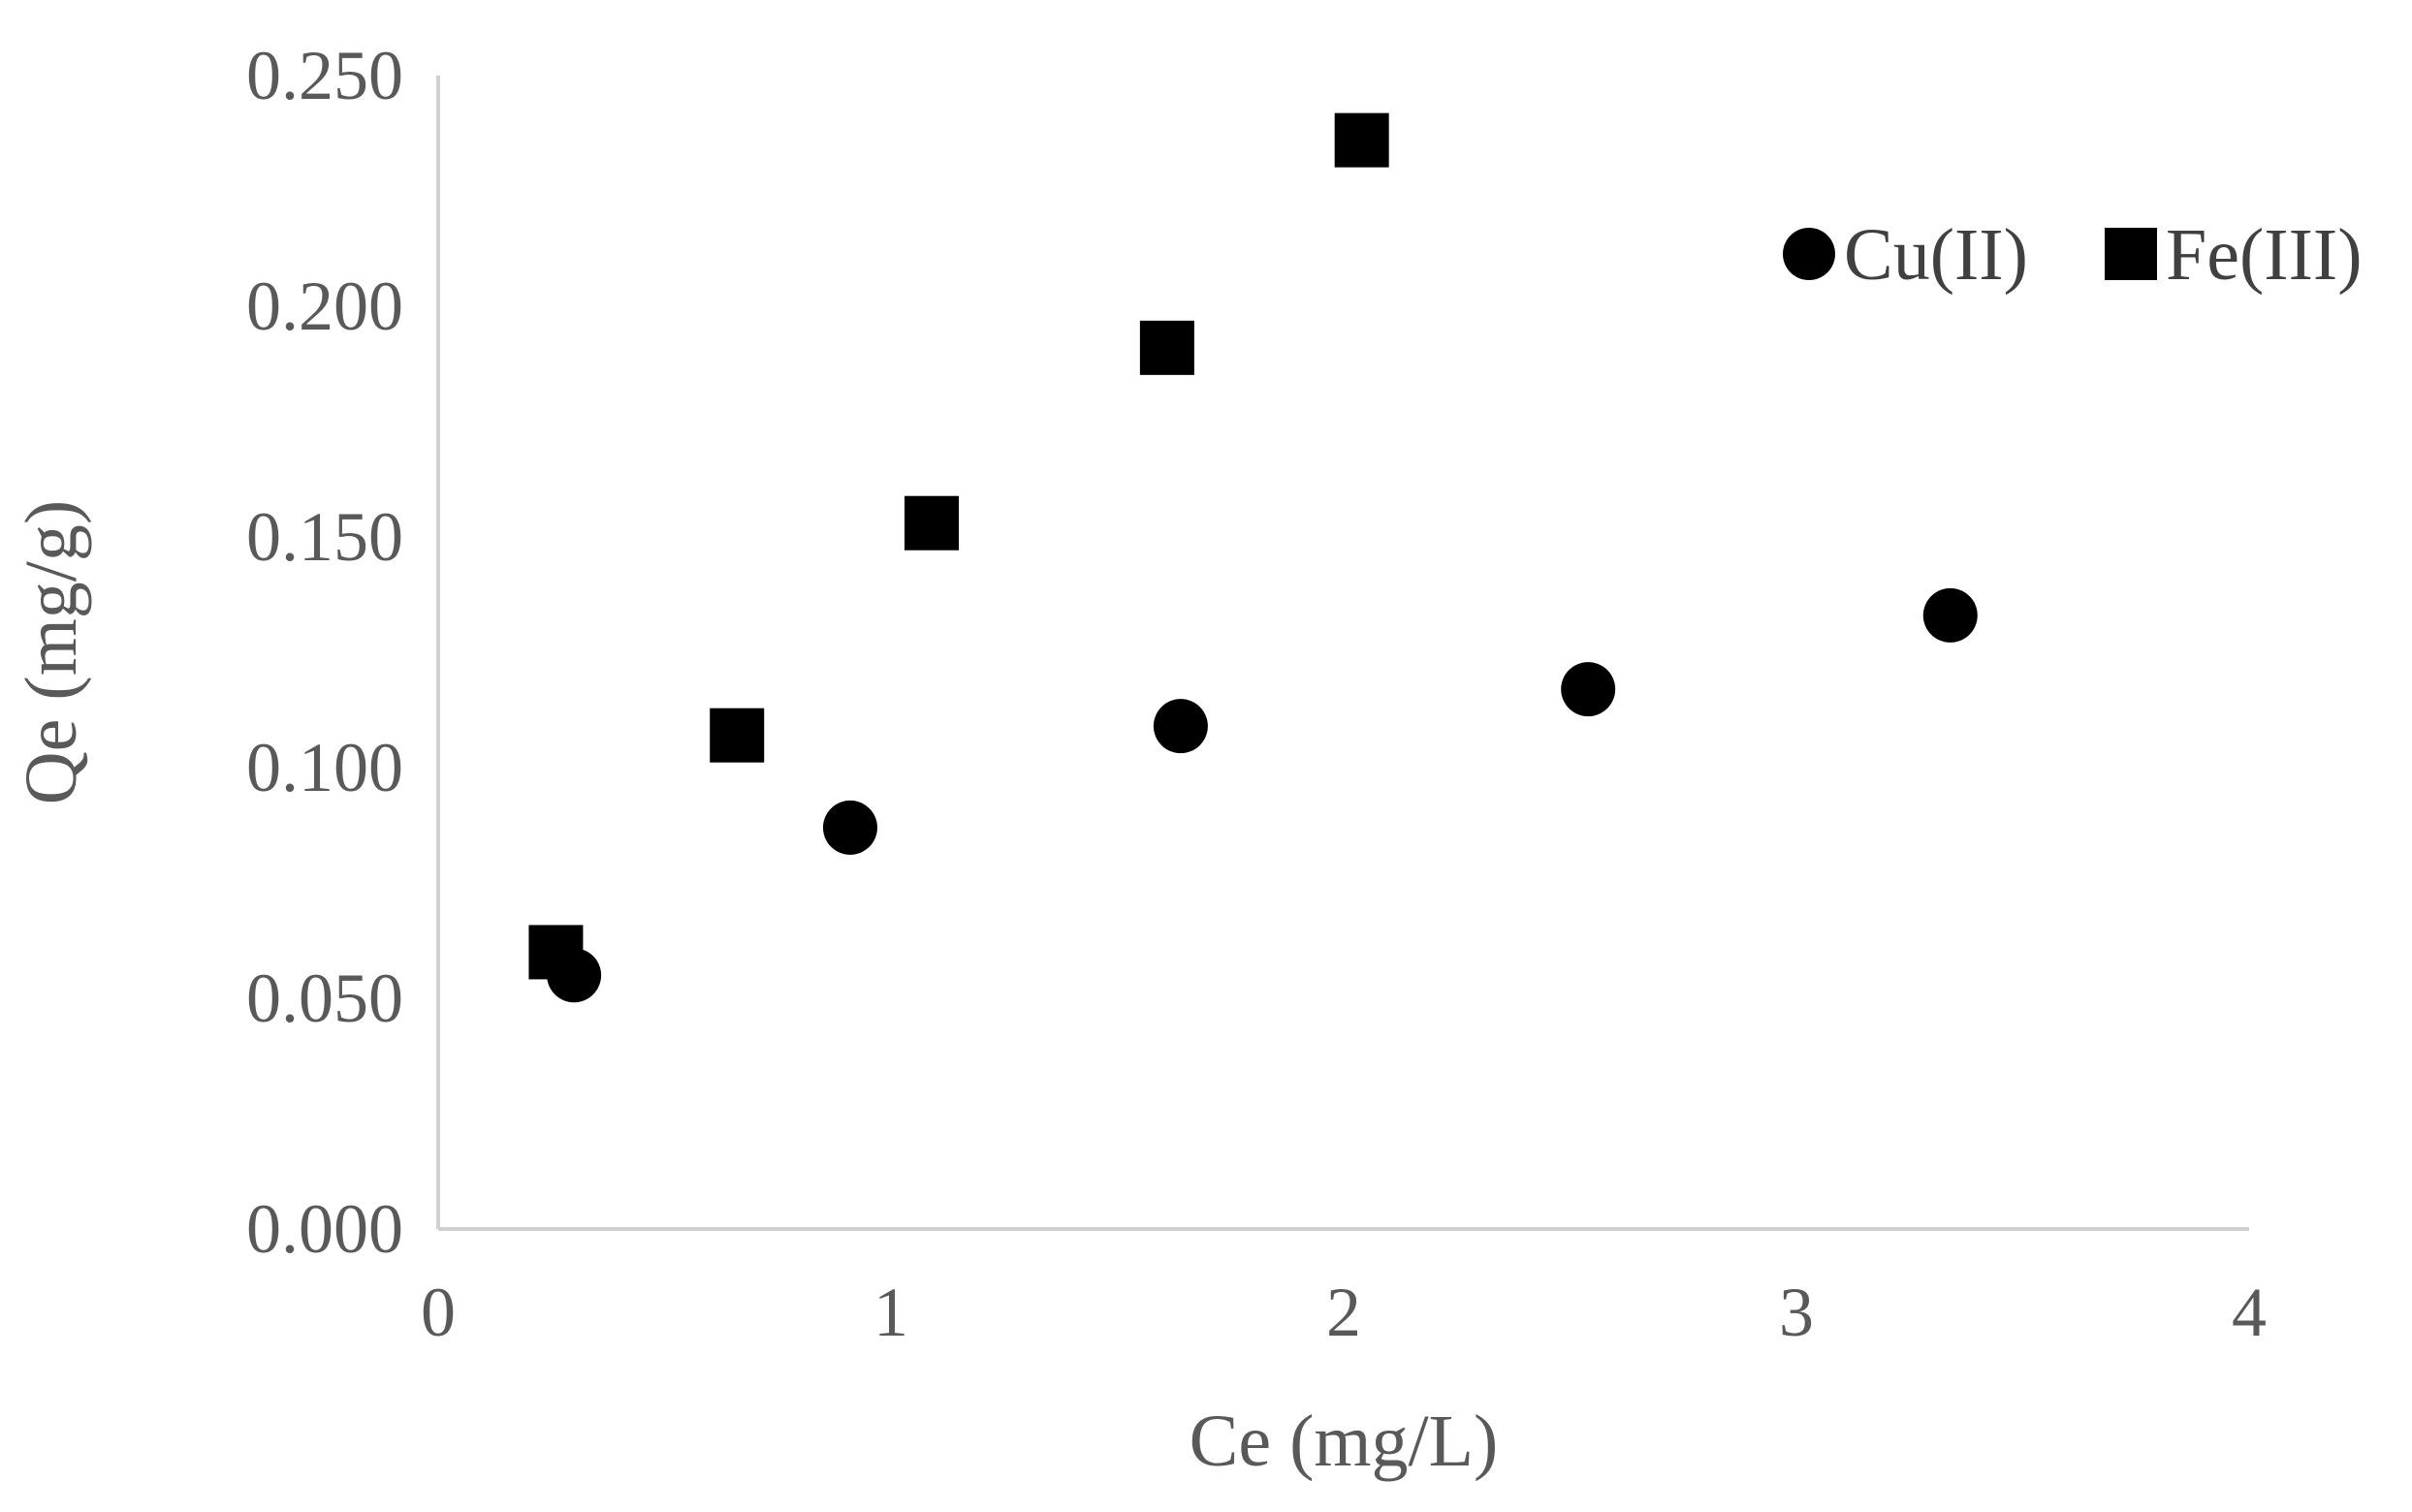  Describe the element at coordinates (324, 307) in the screenshot. I see `y-tick-label: 0.200` at that location.